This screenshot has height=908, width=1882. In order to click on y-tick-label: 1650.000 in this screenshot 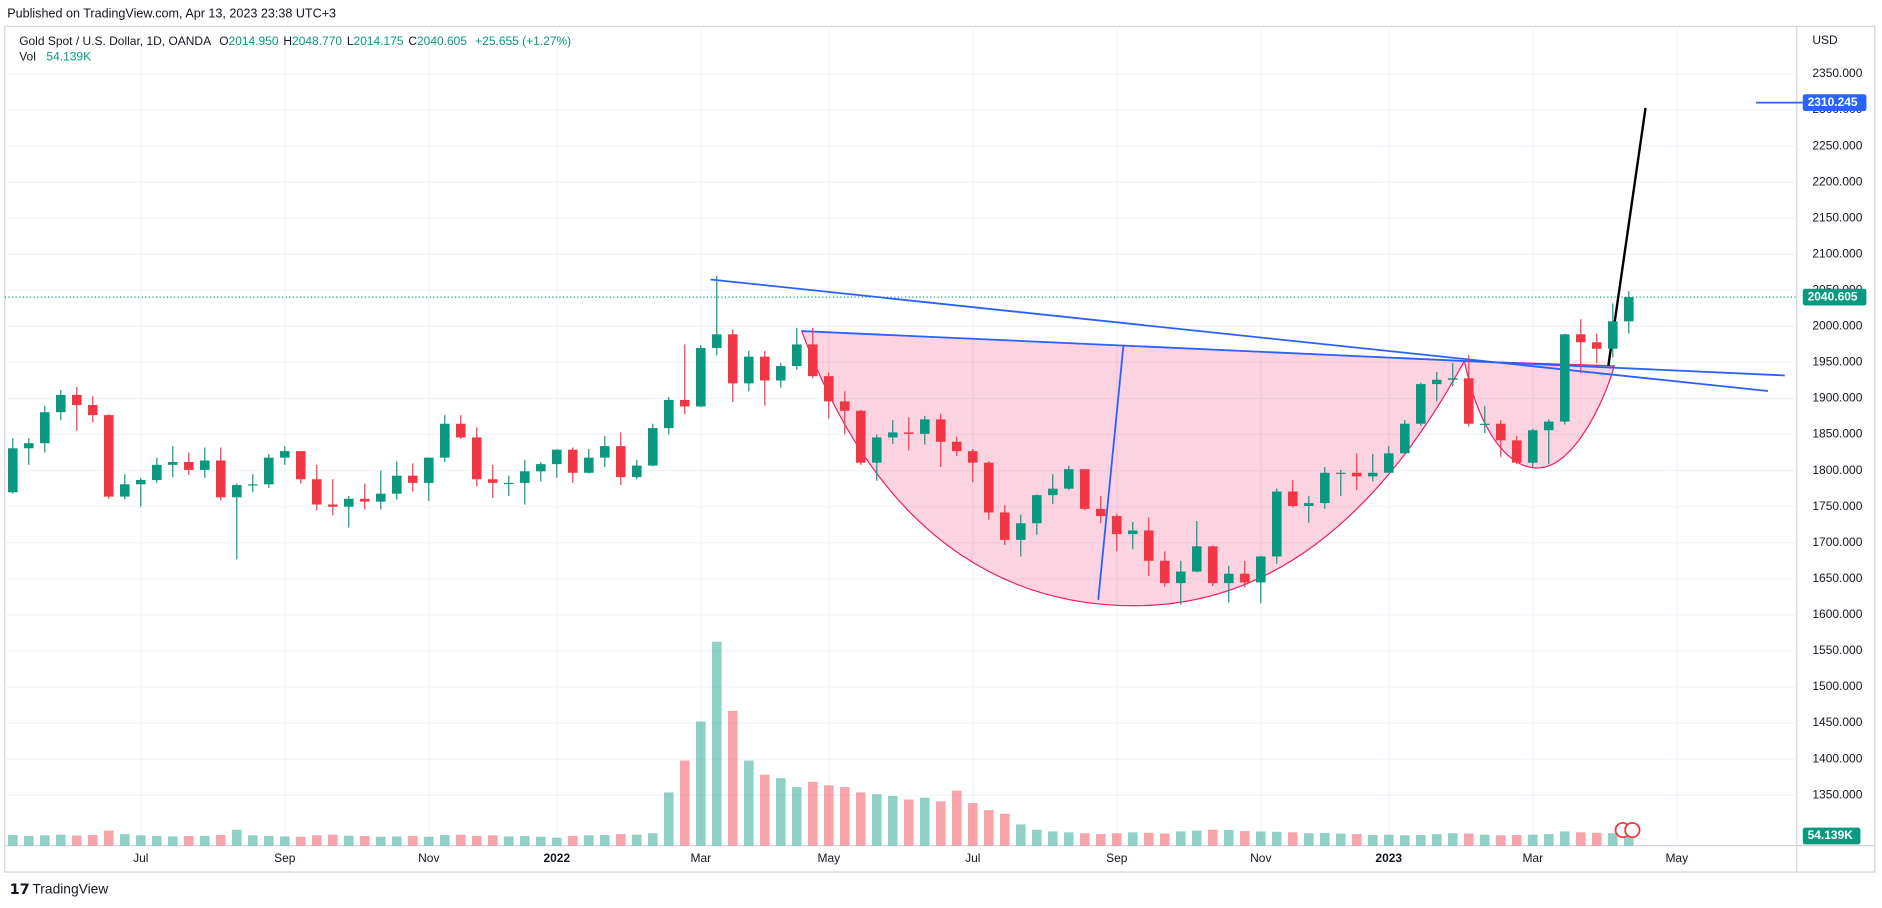, I will do `click(1837, 578)`.